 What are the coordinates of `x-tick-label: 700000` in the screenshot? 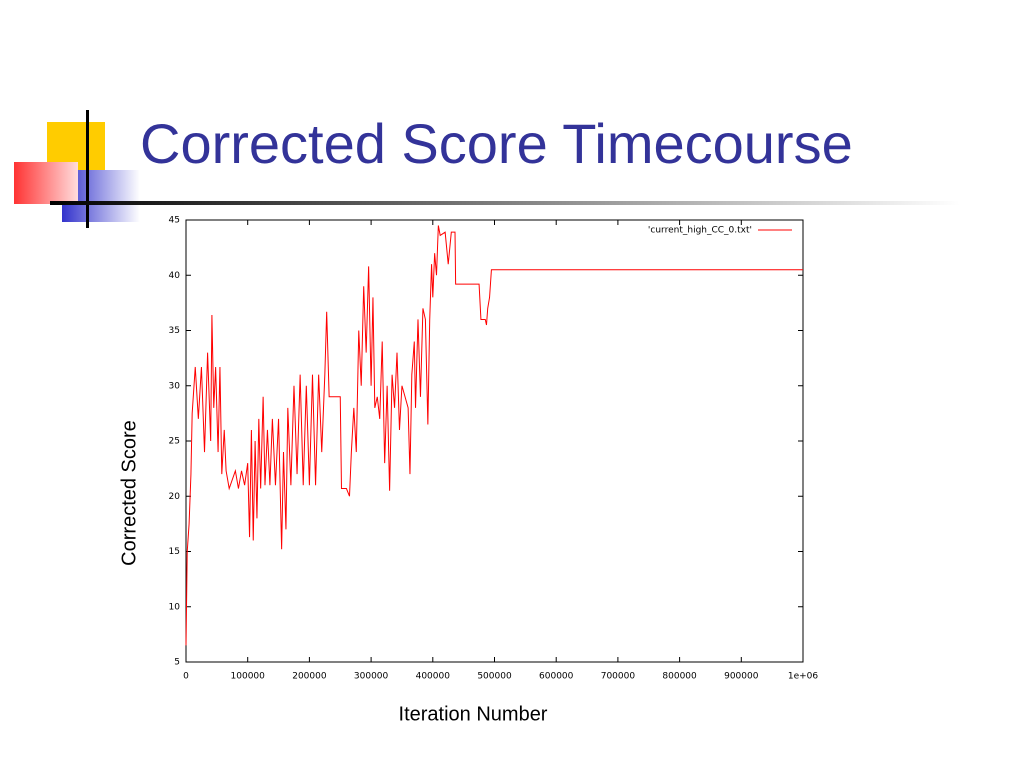 It's located at (618, 677).